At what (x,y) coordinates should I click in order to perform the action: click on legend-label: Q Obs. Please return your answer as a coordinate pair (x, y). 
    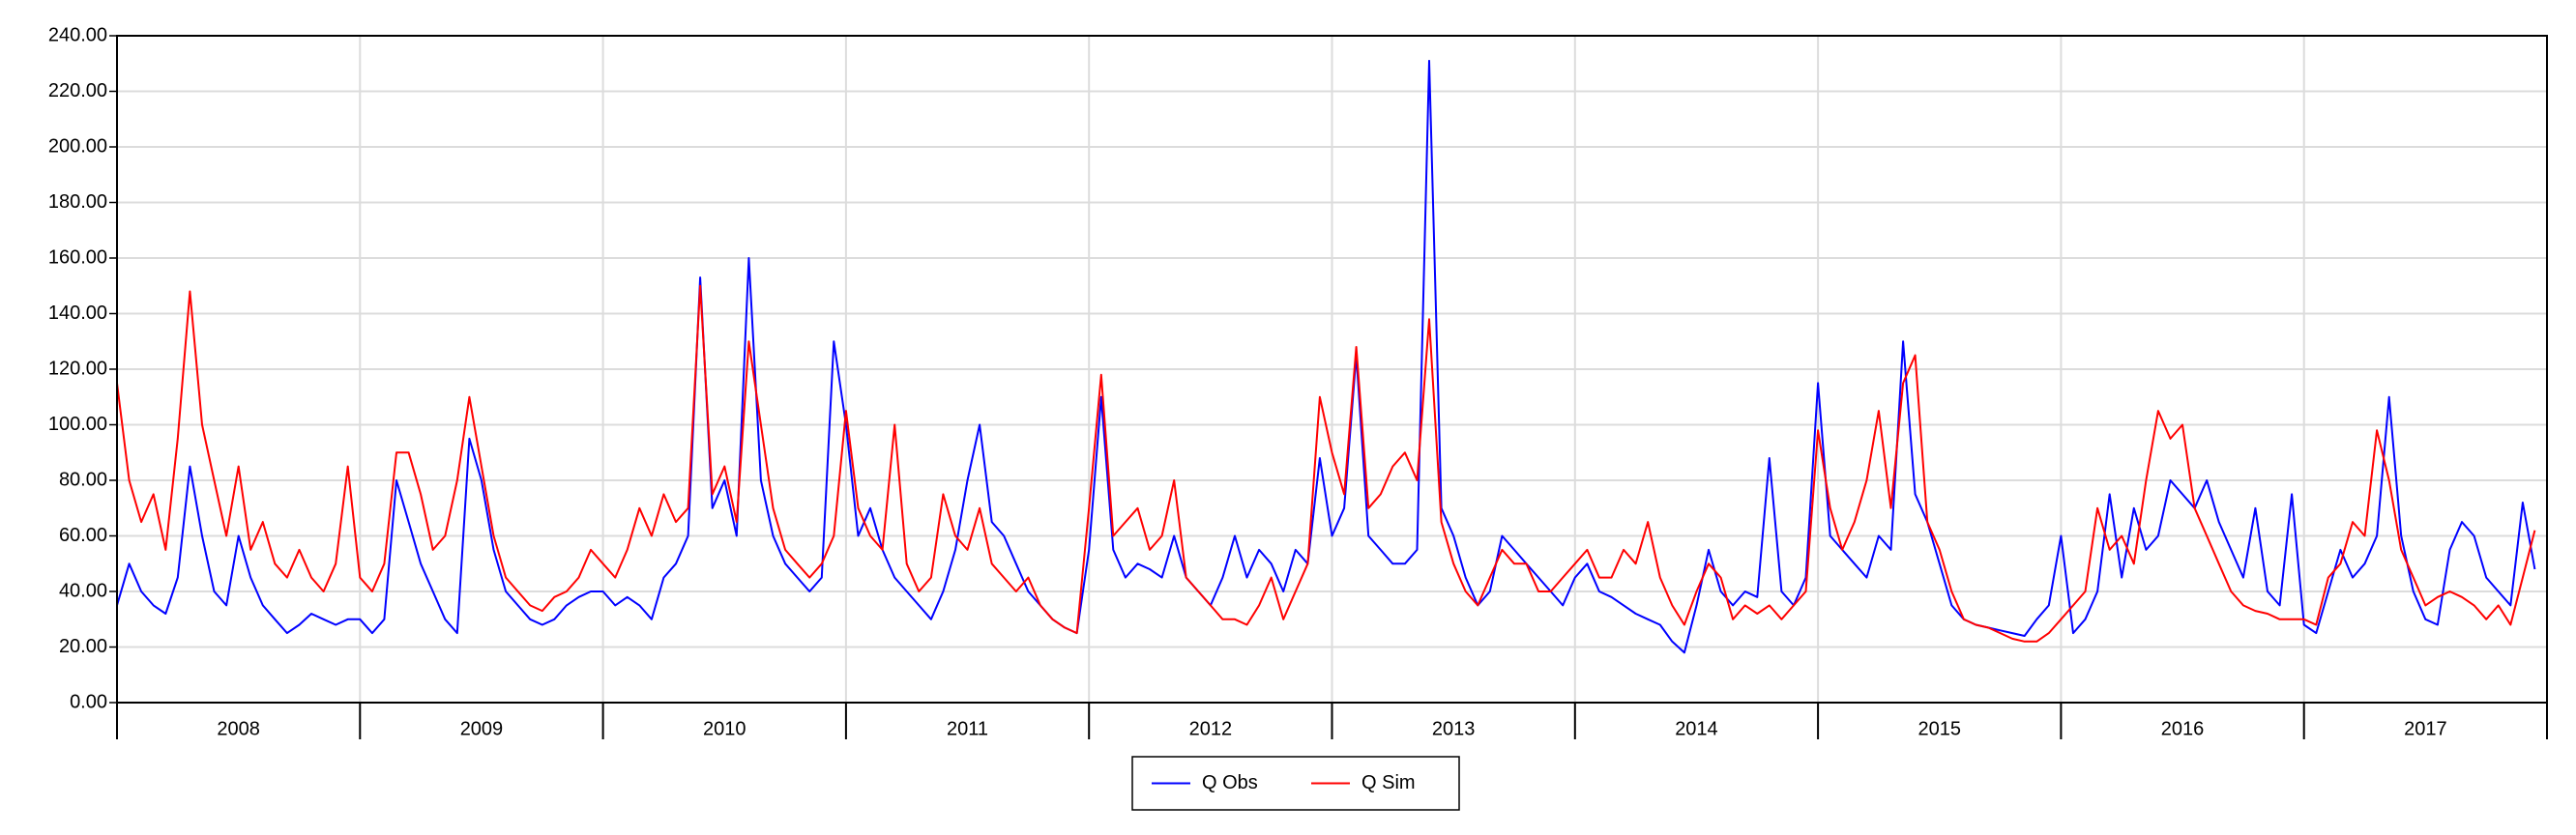
    Looking at the image, I should click on (1230, 783).